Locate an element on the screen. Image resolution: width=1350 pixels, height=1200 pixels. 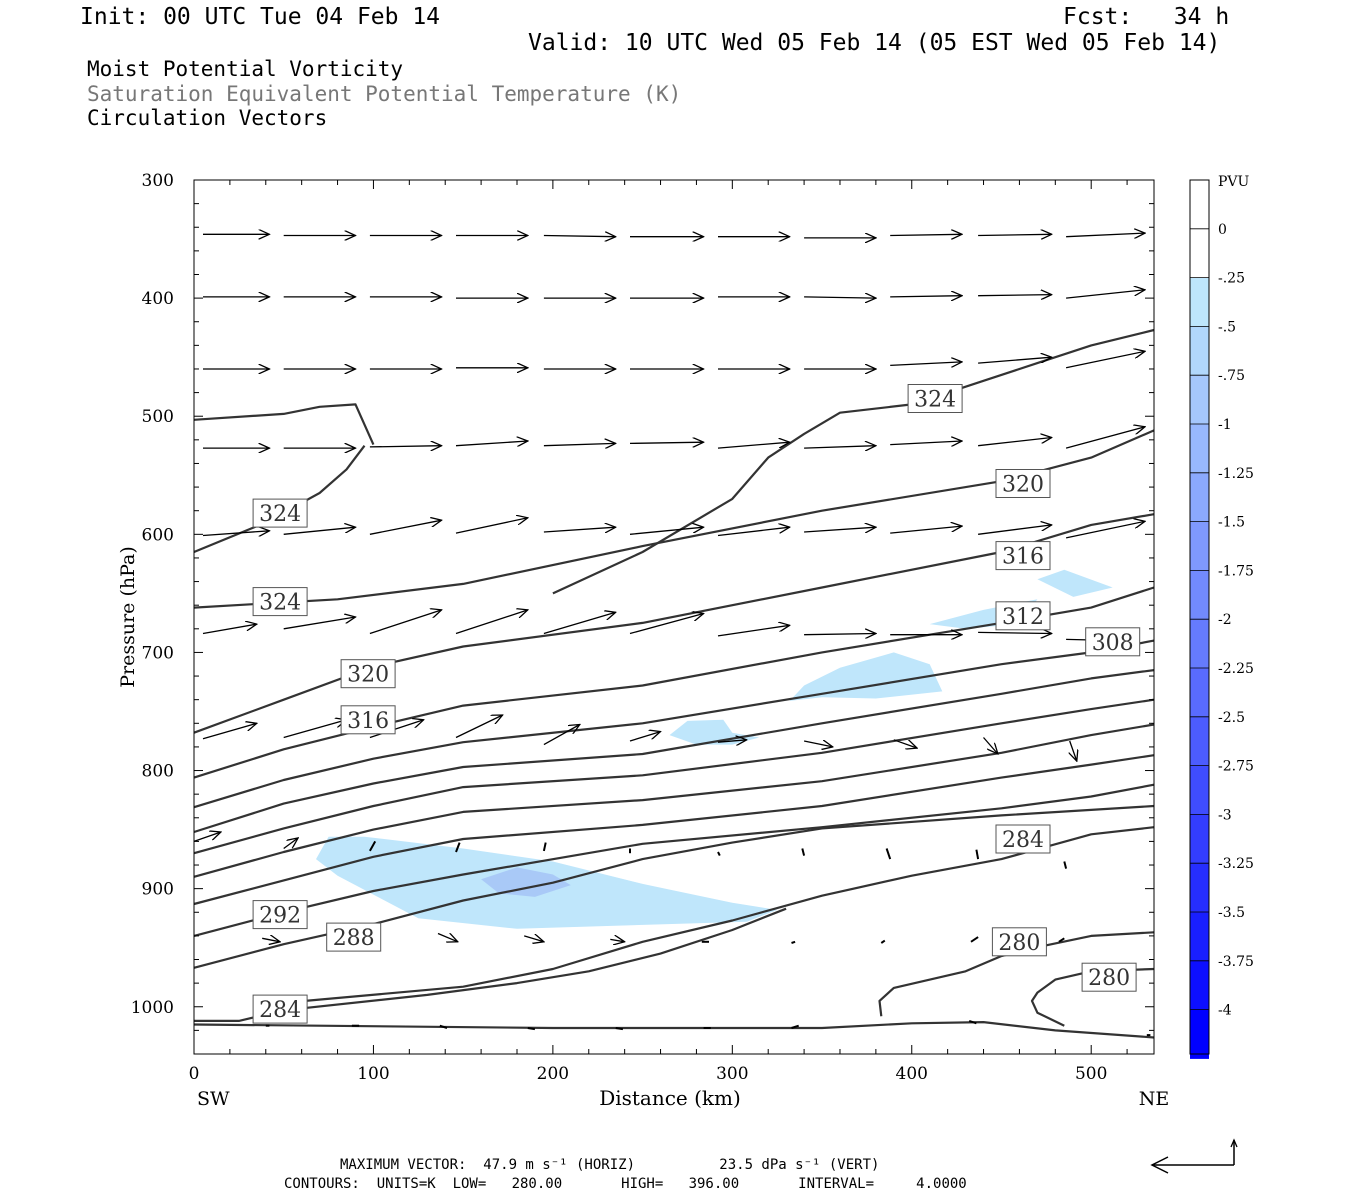
colorbar-label: -3.25 is located at coordinates (1236, 864).